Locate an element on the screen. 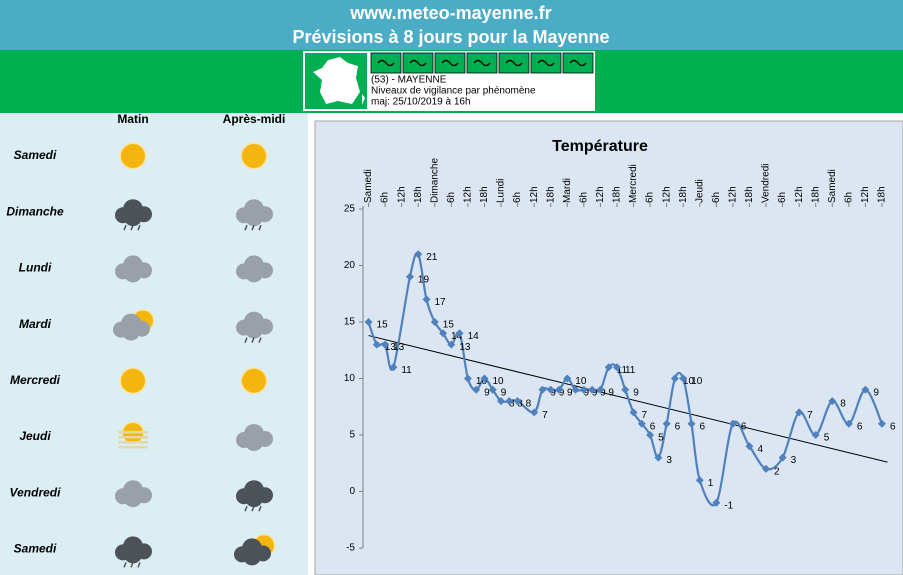 This screenshot has height=575, width=903. vigilance-caption: Niveaux de vigilance par phénomène is located at coordinates (453, 91).